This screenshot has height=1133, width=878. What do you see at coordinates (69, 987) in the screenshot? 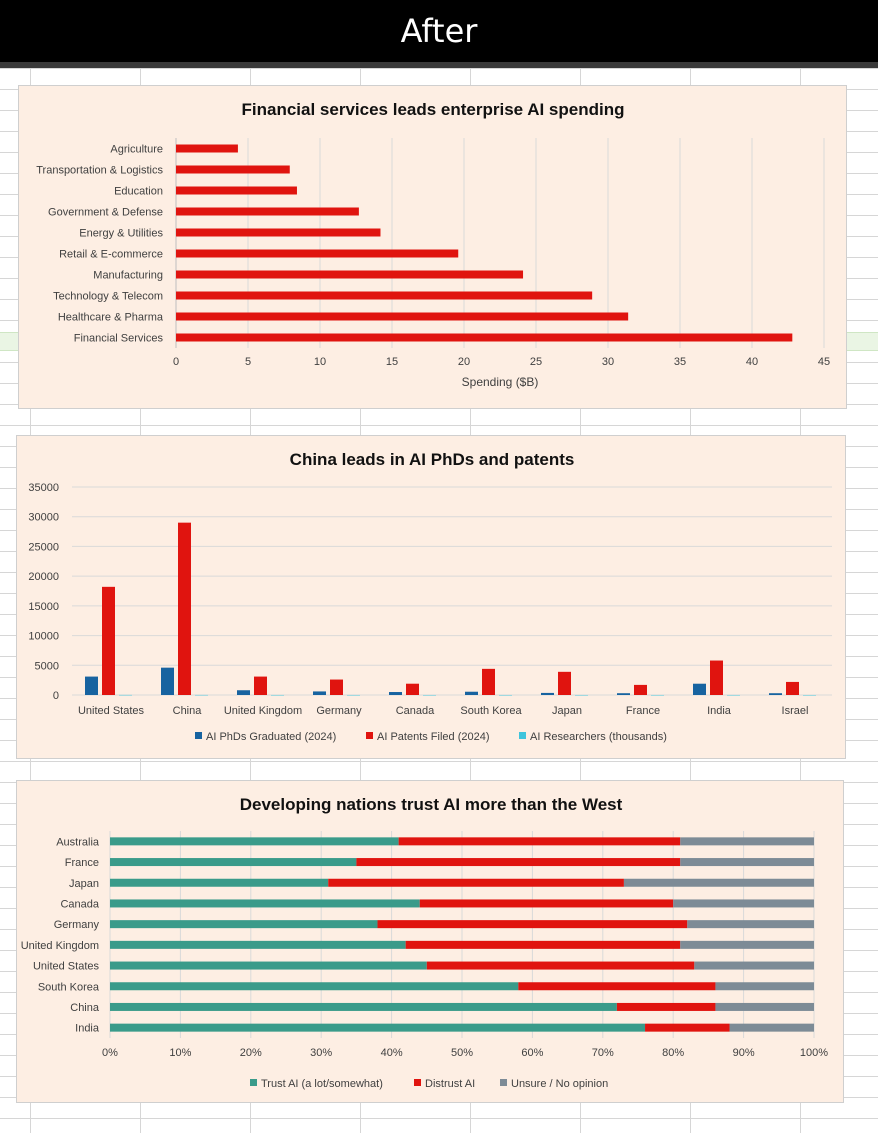
I see `y-tick-label: South Korea` at bounding box center [69, 987].